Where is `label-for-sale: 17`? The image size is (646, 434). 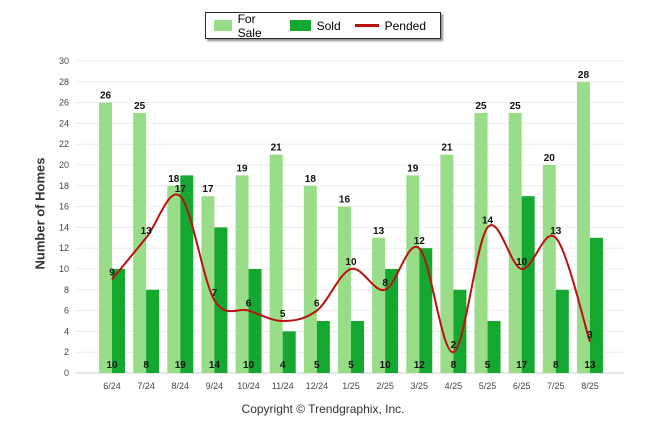 label-for-sale: 17 is located at coordinates (208, 189).